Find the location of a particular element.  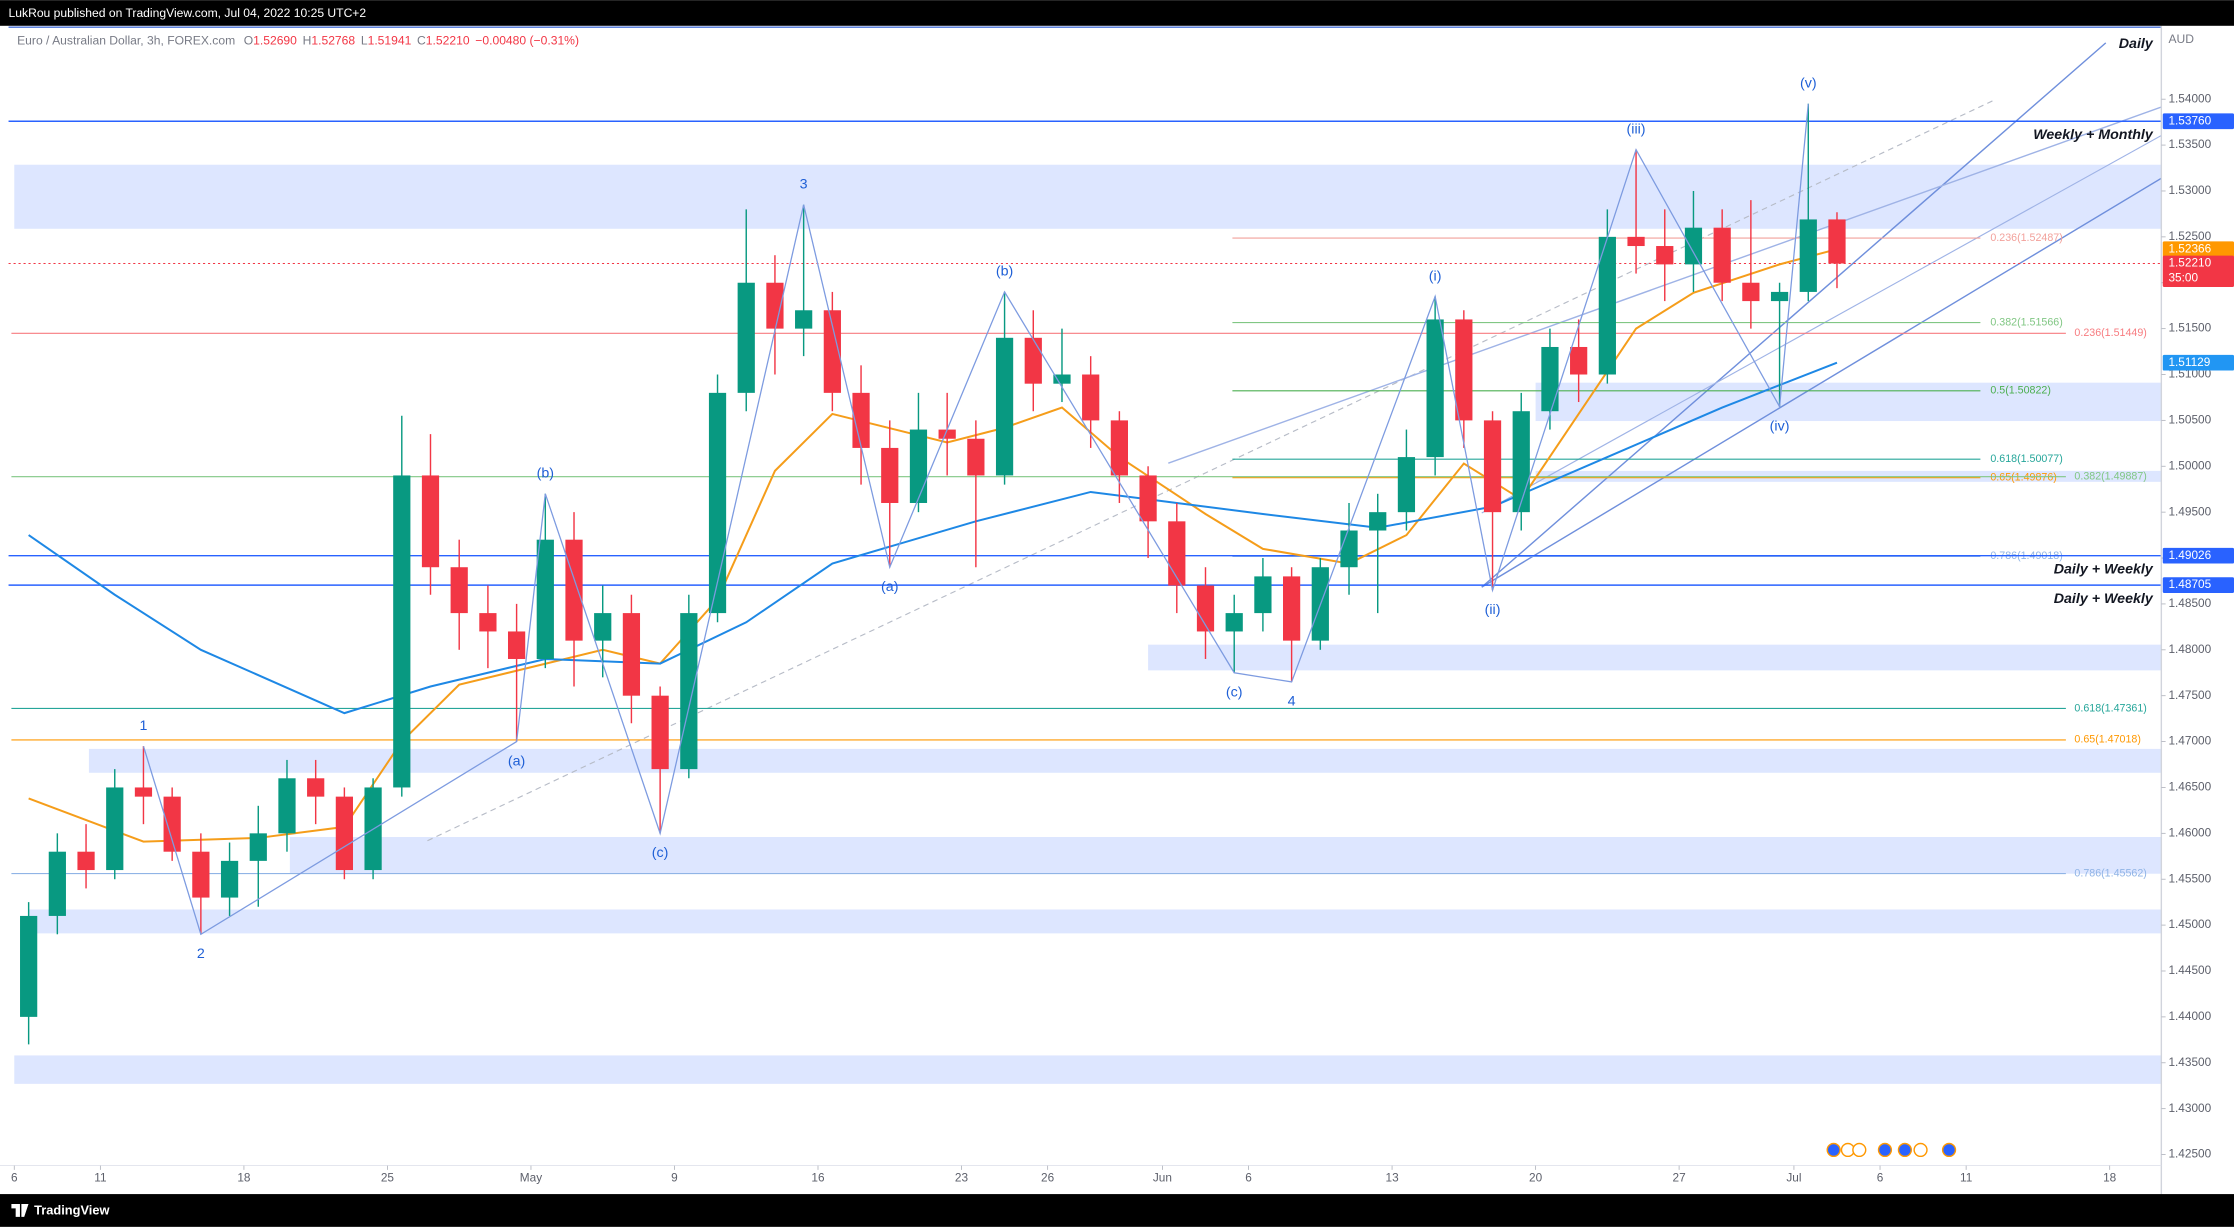

x-tick-label: 26 is located at coordinates (1048, 1178).